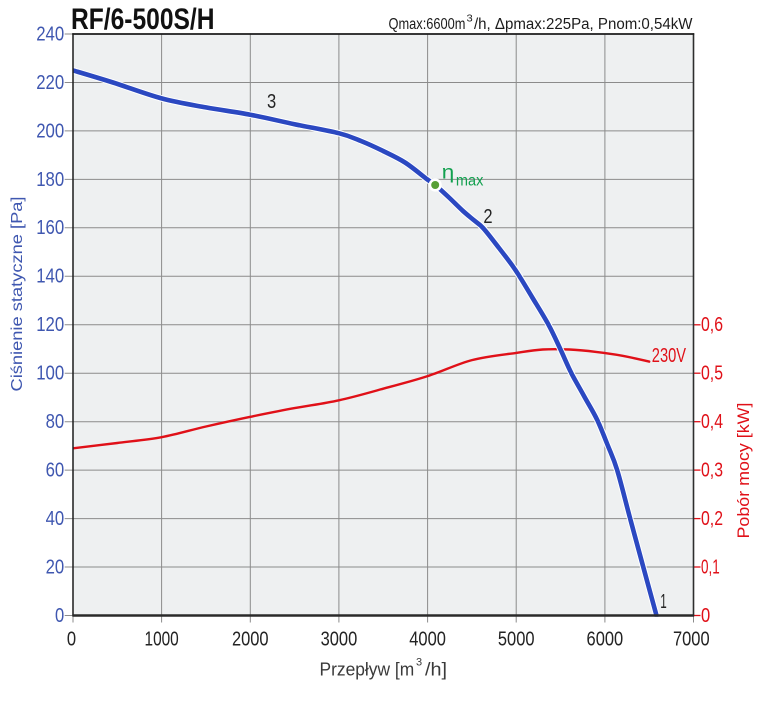 The height and width of the screenshot is (707, 767). What do you see at coordinates (669, 356) in the screenshot?
I see `svg-text: 230V` at bounding box center [669, 356].